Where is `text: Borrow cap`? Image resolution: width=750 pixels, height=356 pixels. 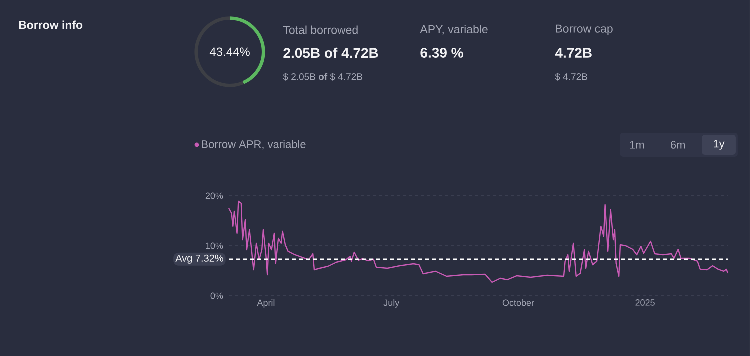 text: Borrow cap is located at coordinates (584, 30).